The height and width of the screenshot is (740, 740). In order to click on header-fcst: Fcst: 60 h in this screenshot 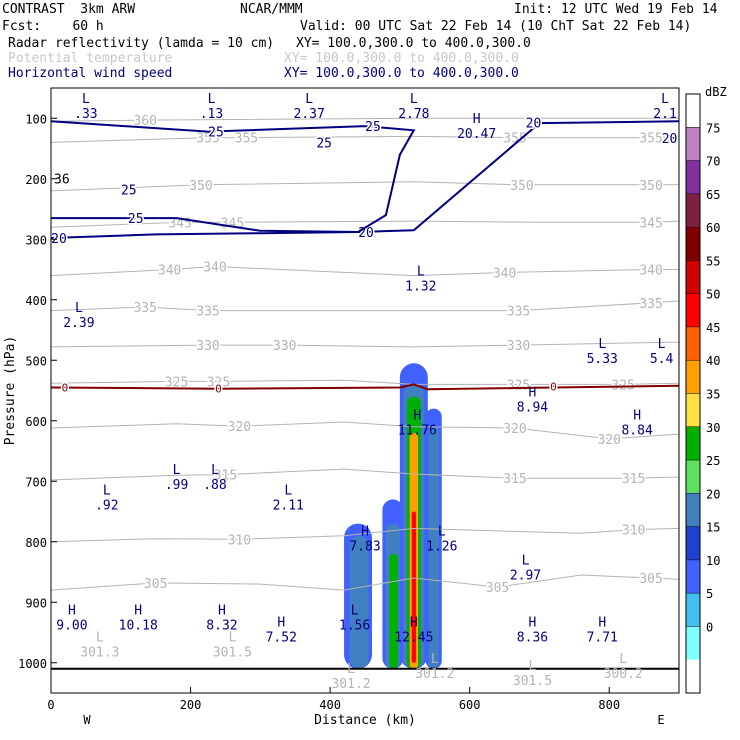, I will do `click(53, 26)`.